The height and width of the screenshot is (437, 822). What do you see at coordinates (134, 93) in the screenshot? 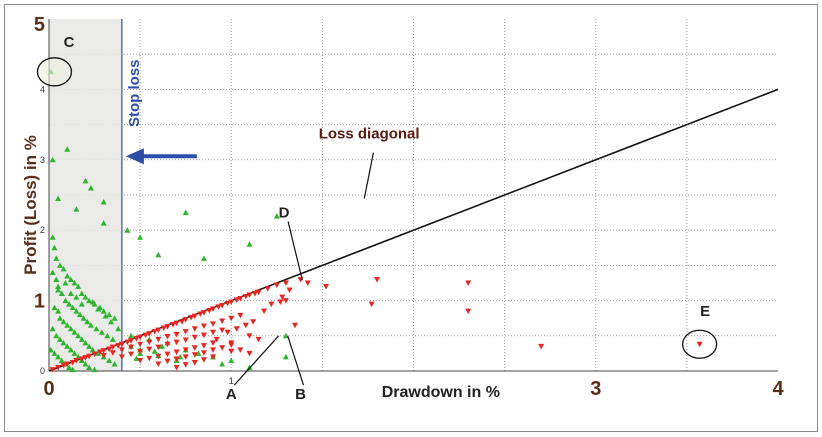
I see `stop-loss-label: Stop loss` at bounding box center [134, 93].